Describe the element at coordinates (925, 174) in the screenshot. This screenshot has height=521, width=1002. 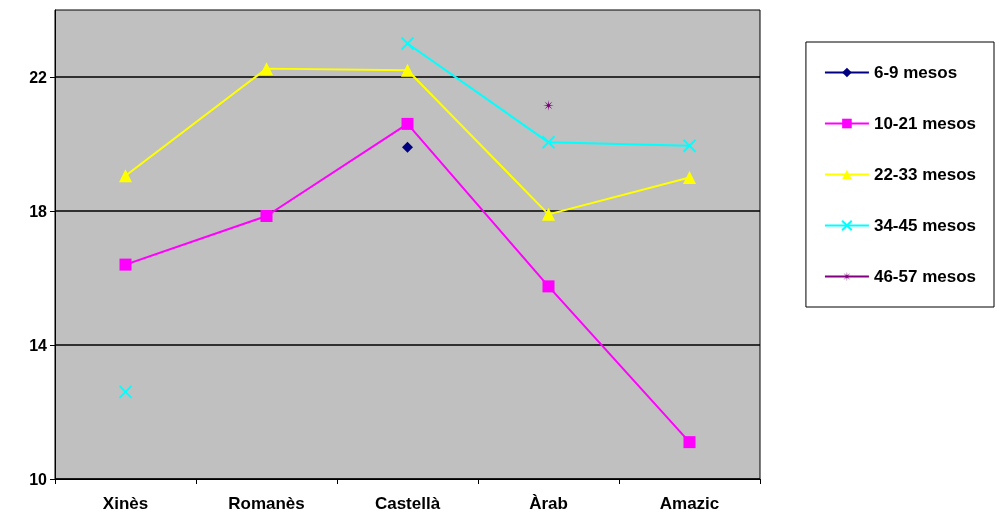
I see `legend-label: 22-33 mesos` at that location.